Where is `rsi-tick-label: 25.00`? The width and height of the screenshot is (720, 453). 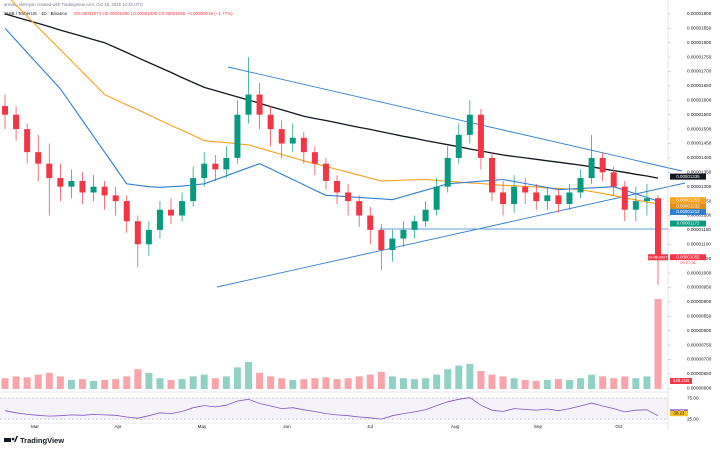
rsi-tick-label: 25.00 is located at coordinates (693, 418).